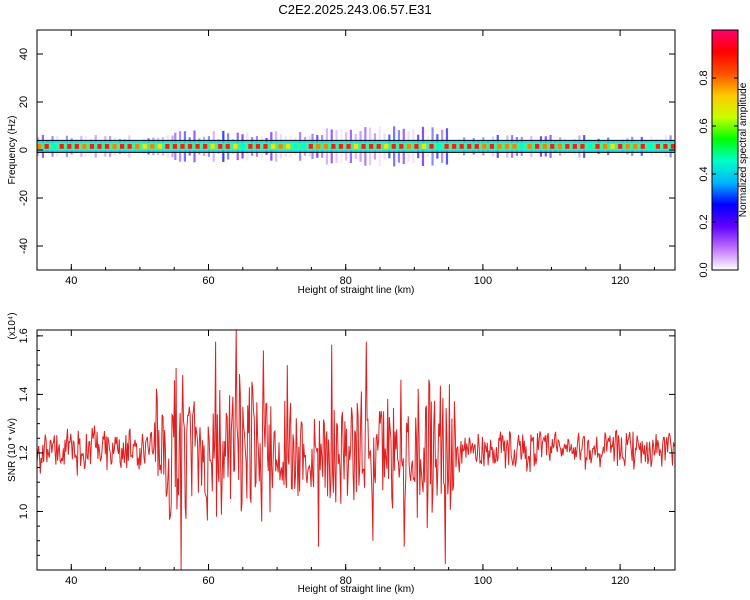  Describe the element at coordinates (620, 281) in the screenshot. I see `spectrogram-x-tick-label: 120` at that location.